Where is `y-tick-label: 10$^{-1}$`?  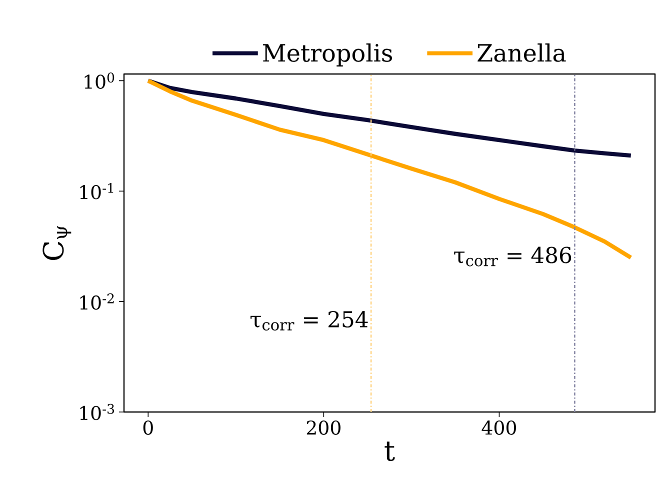 y-tick-label: 10$^{-1}$ is located at coordinates (97, 191).